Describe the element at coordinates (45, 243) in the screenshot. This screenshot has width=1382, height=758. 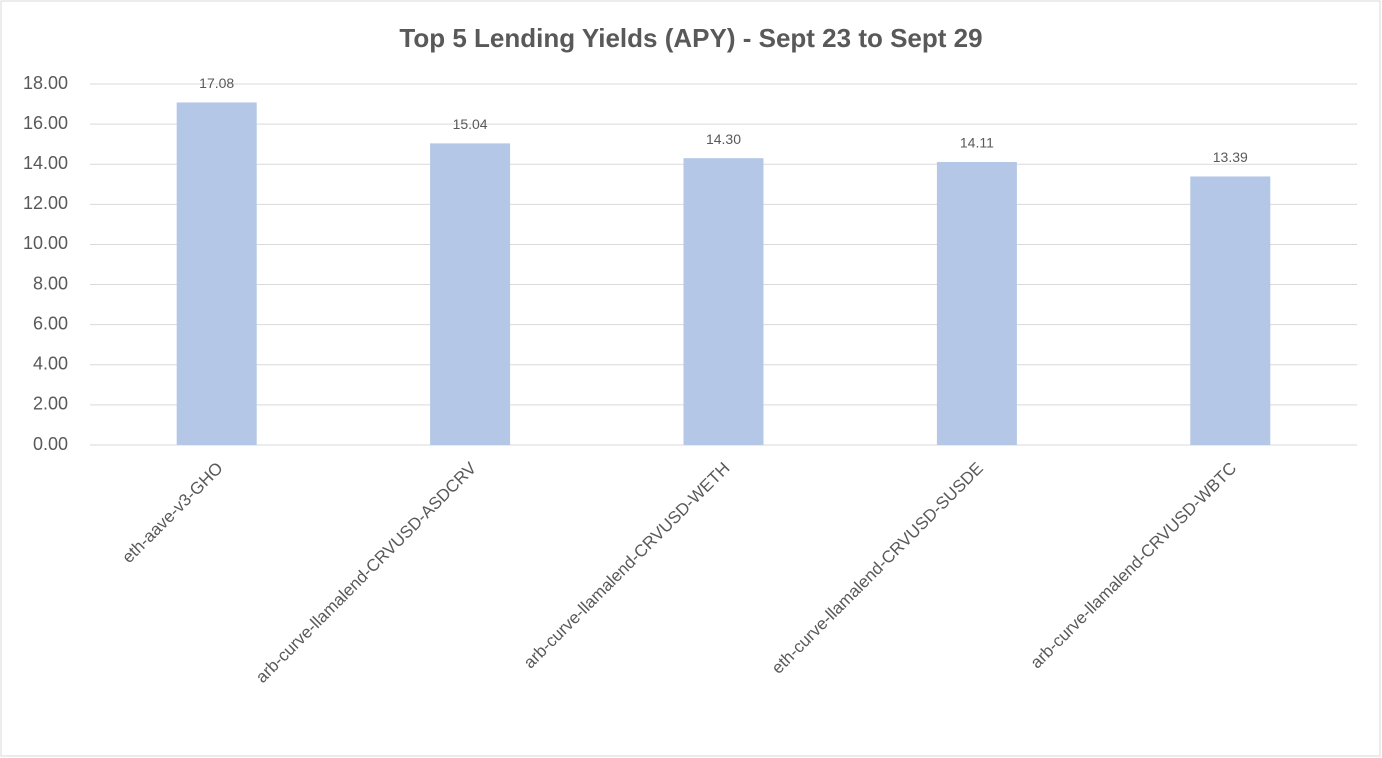
I see `y-tick-label: 10.00` at that location.